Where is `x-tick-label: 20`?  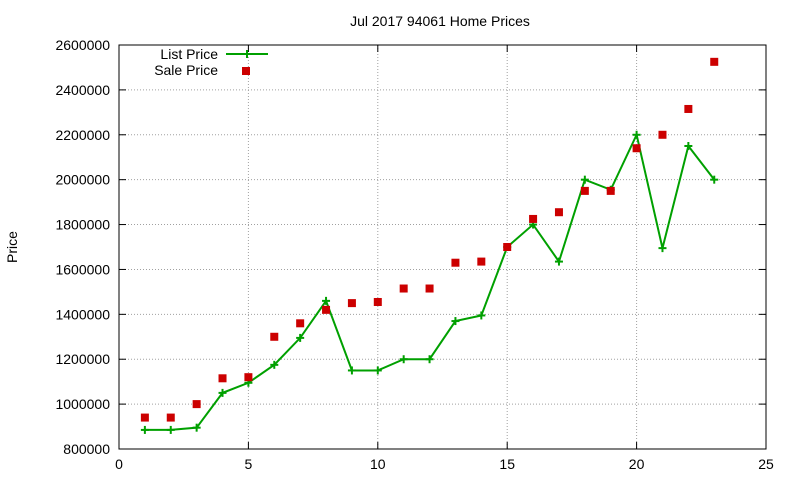 x-tick-label: 20 is located at coordinates (637, 464).